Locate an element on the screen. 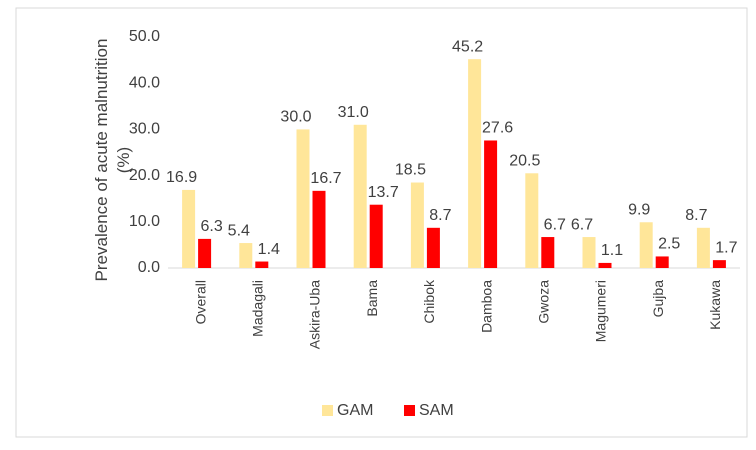 This screenshot has width=756, height=450. value-label: 13.7 is located at coordinates (383, 192).